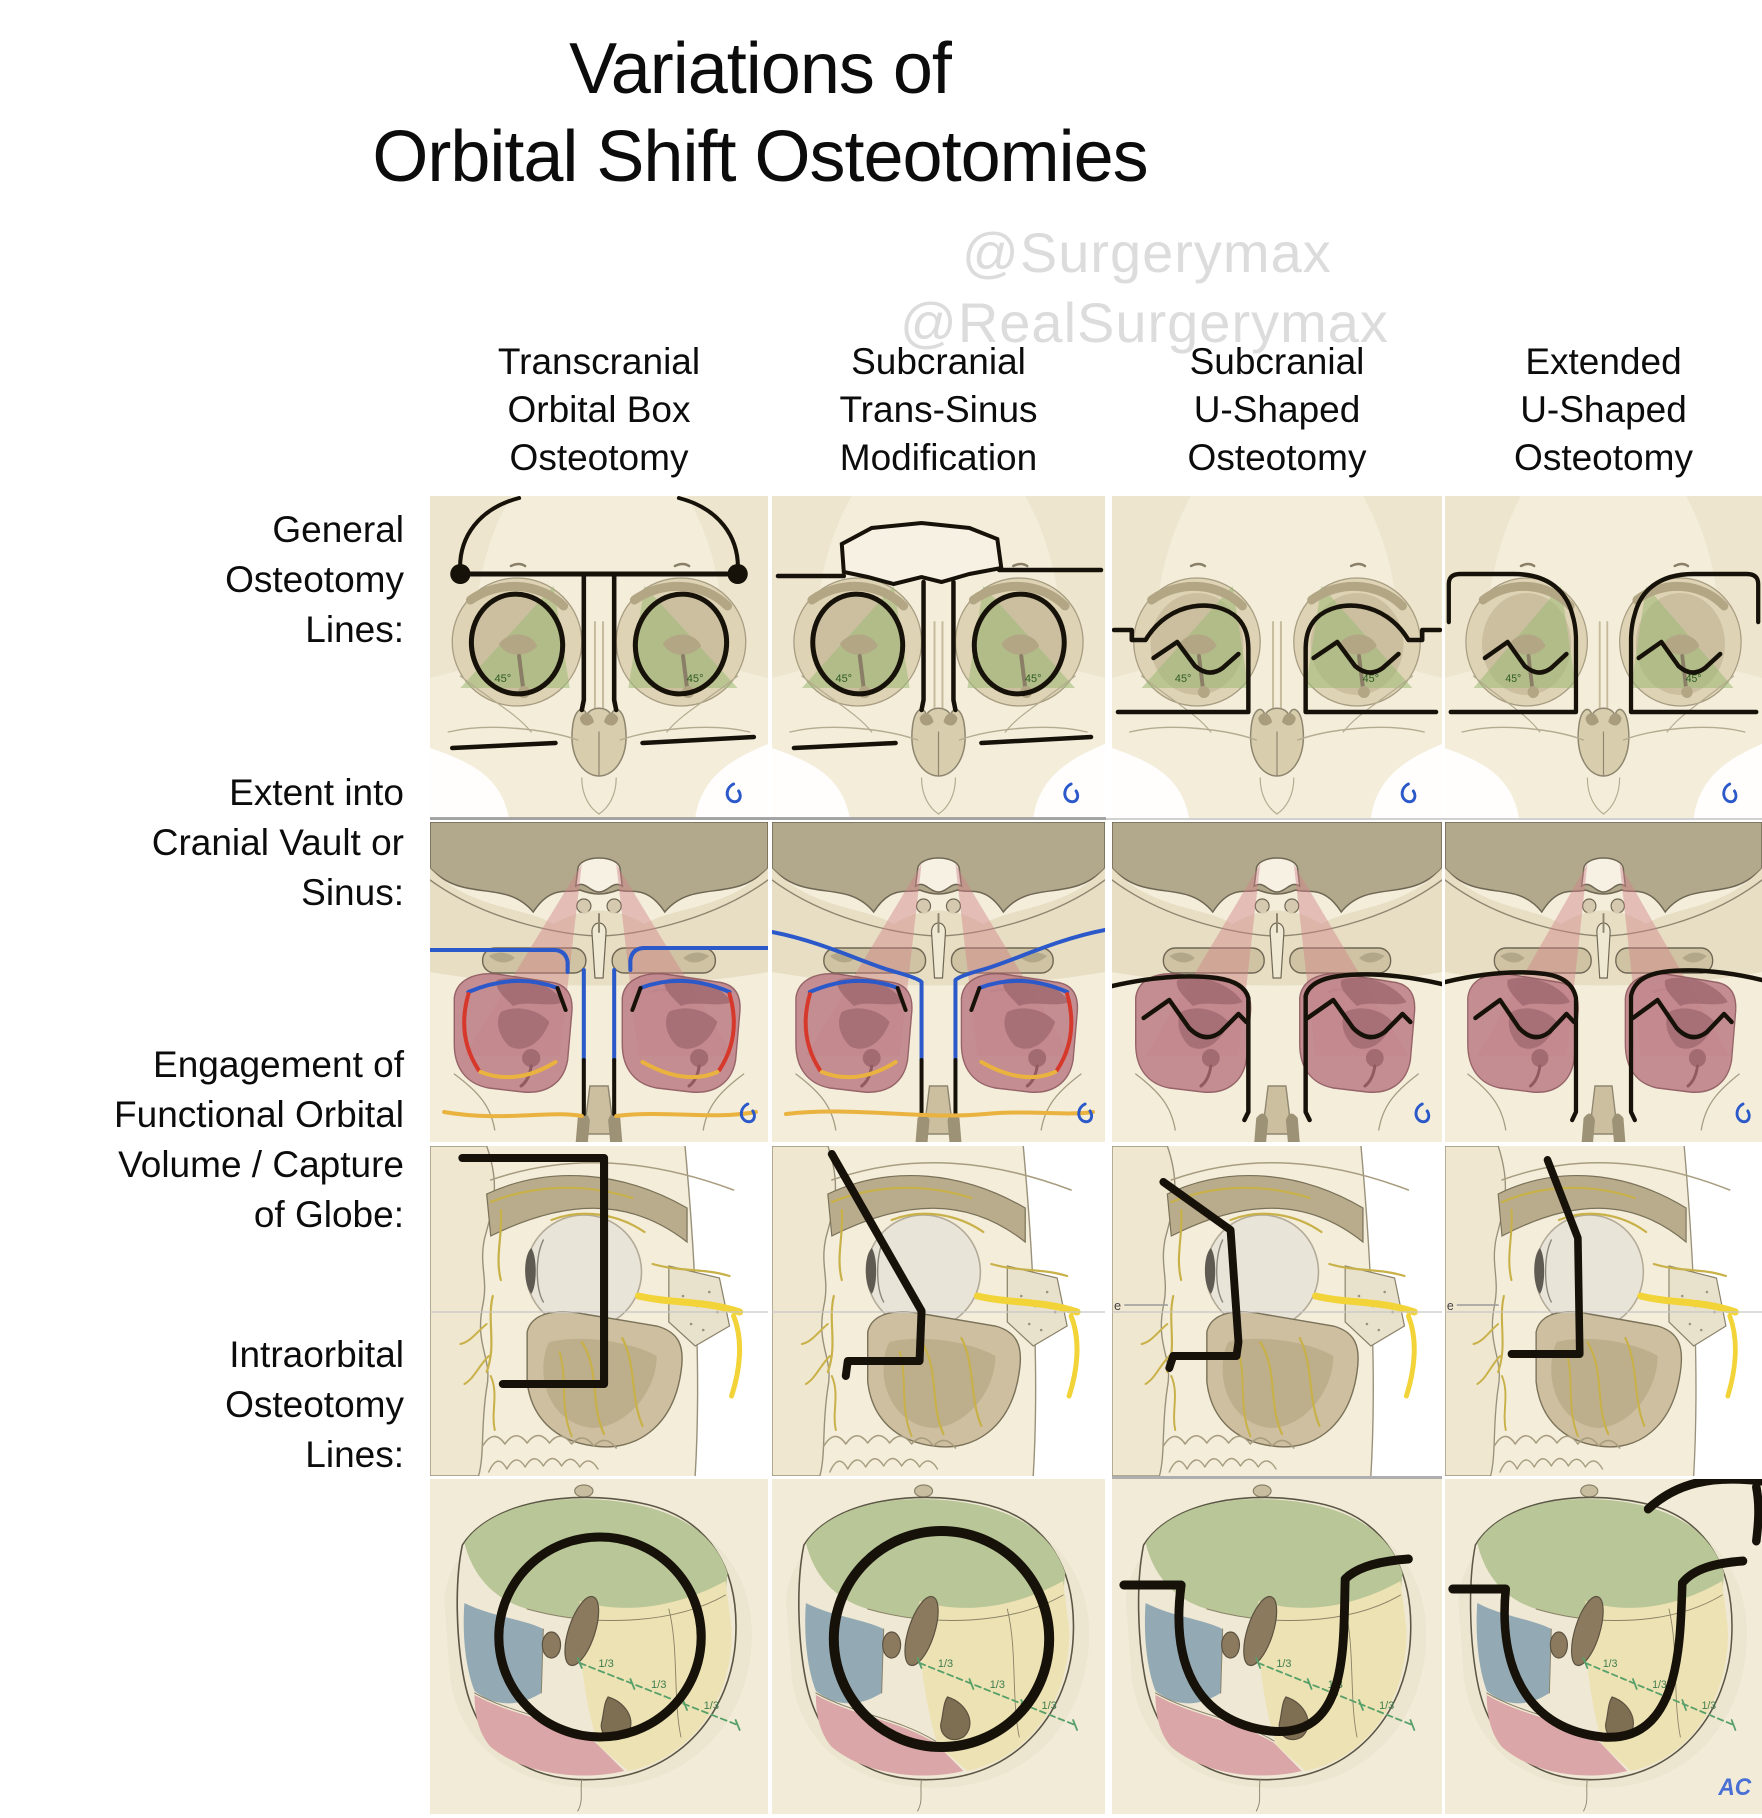 This screenshot has height=1818, width=1762. I want to click on thirds-measure-line: 1/3 1/3 1/3, so click(997, 1694).